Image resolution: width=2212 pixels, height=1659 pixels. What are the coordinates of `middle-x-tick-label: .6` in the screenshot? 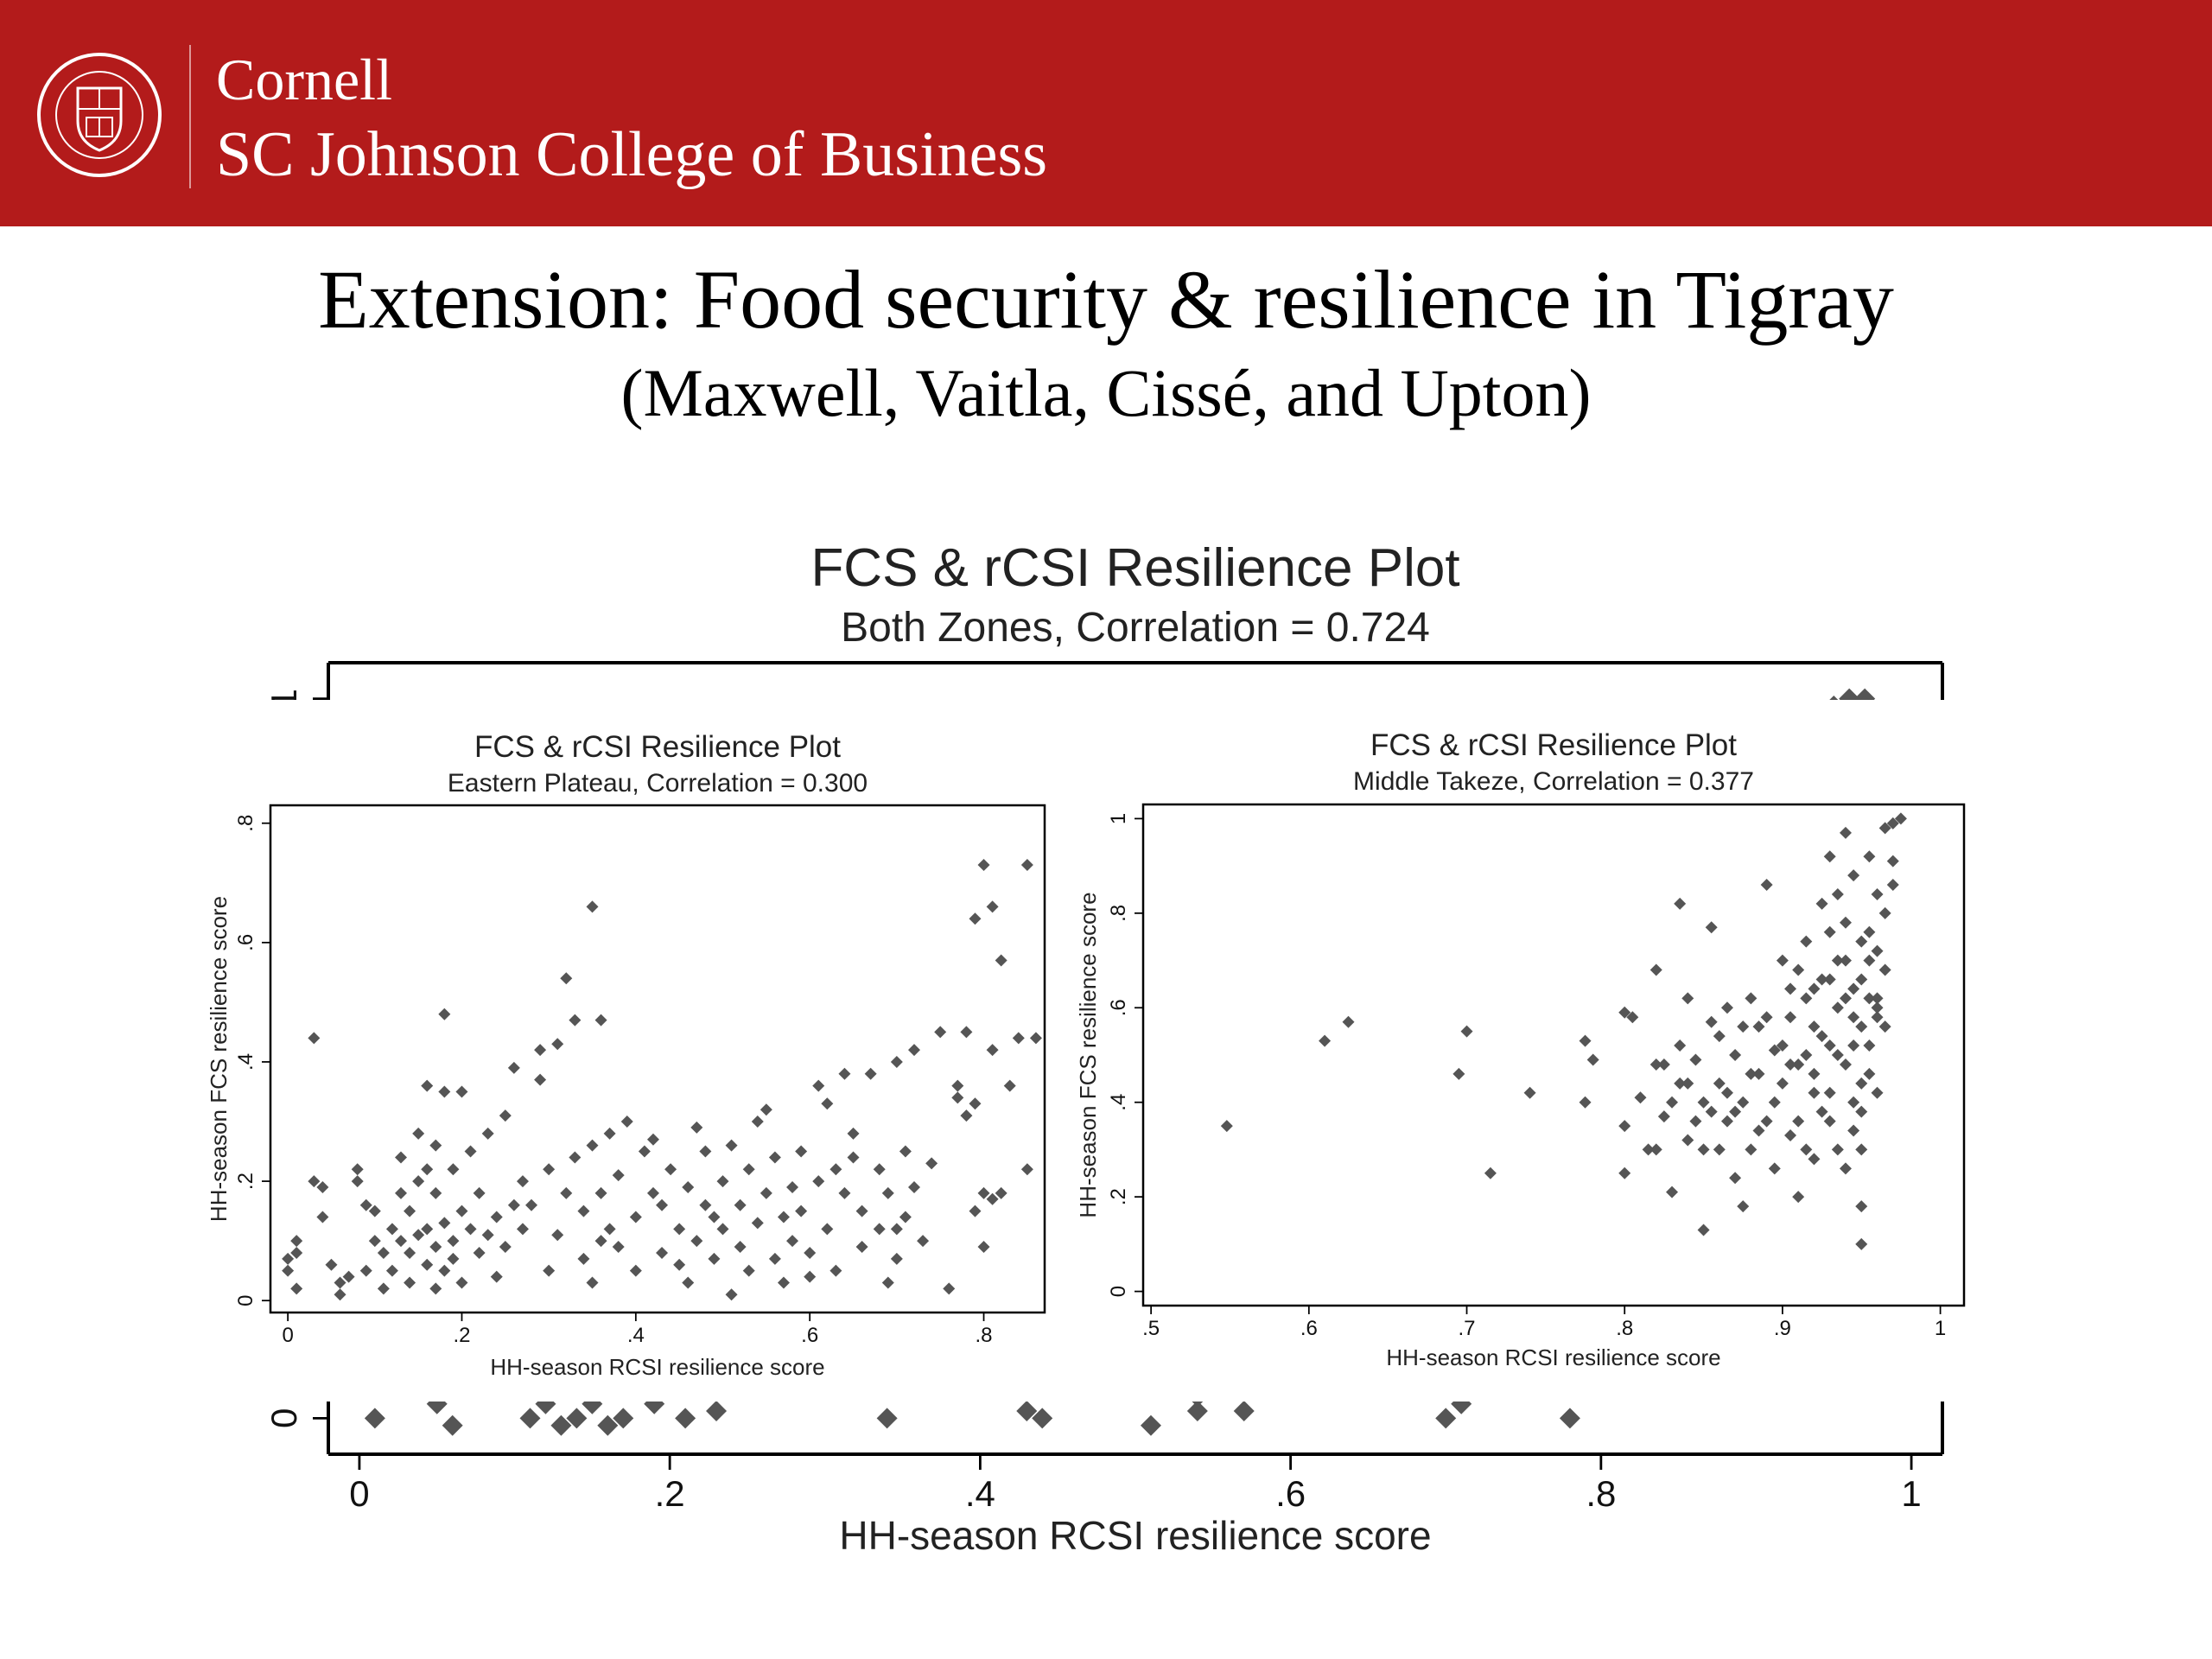 It's located at (1309, 1328).